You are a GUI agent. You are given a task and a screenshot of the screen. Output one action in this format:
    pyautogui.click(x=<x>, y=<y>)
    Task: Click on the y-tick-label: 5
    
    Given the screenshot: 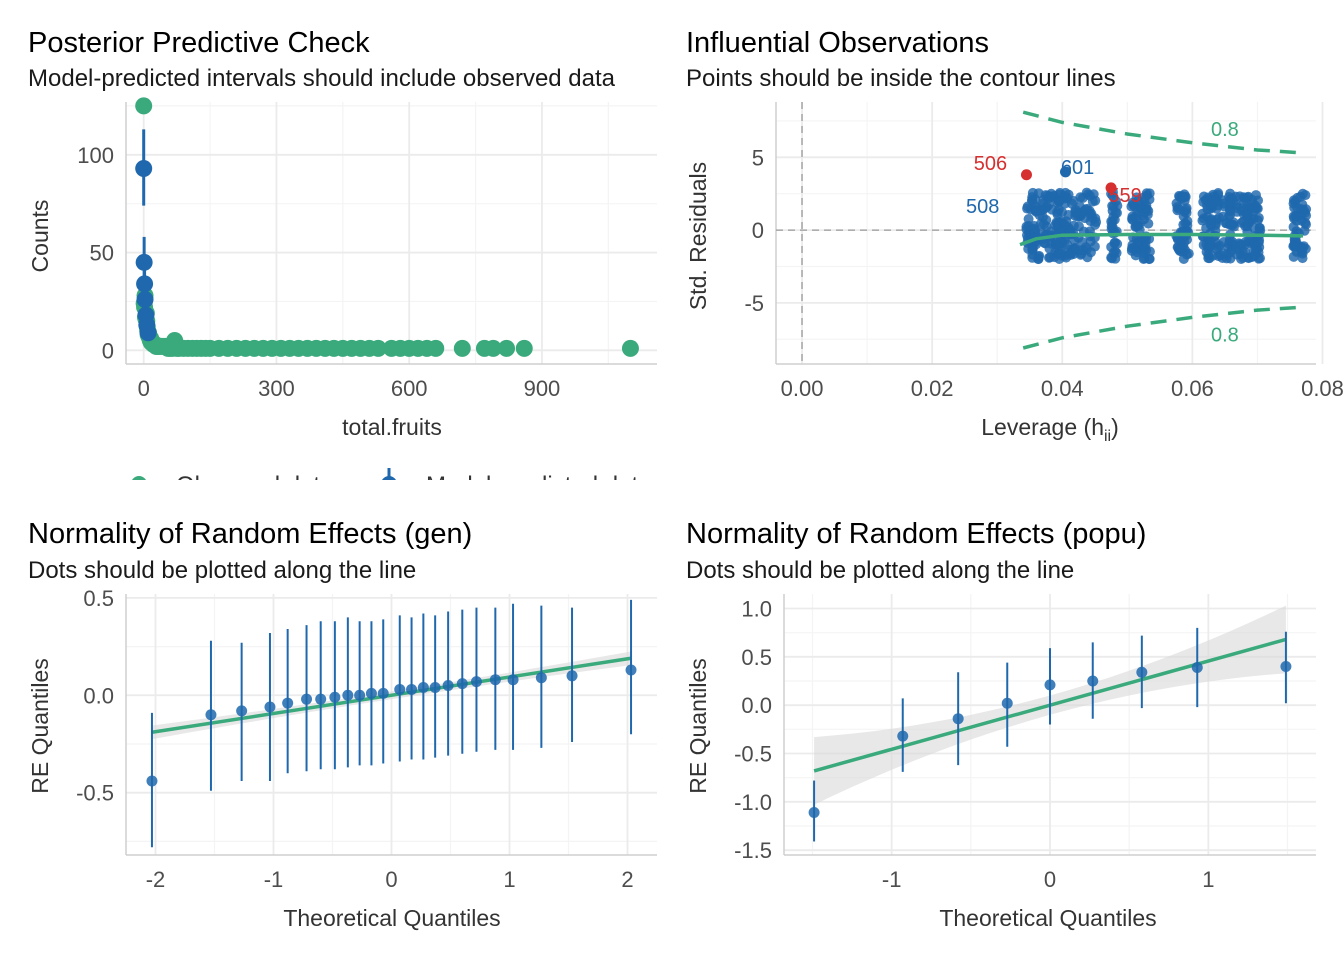 What is the action you would take?
    pyautogui.click(x=758, y=157)
    